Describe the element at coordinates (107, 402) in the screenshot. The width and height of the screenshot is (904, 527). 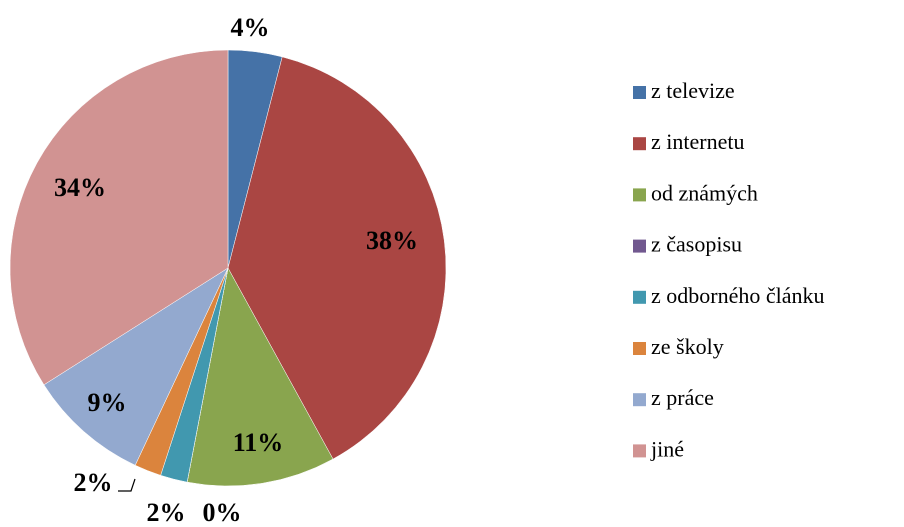
I see `data-label: 9%` at that location.